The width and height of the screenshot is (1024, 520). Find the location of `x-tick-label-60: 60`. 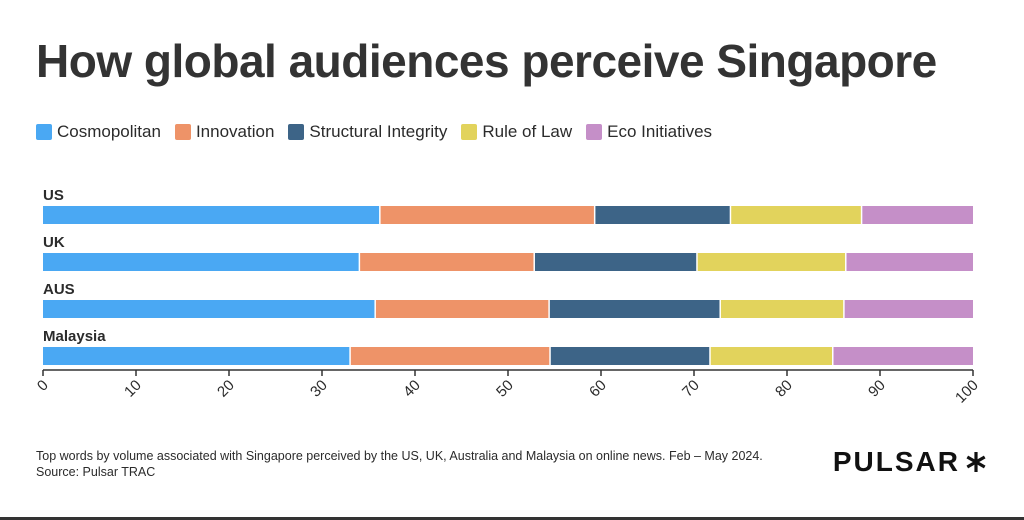

x-tick-label-60: 60 is located at coordinates (598, 389).